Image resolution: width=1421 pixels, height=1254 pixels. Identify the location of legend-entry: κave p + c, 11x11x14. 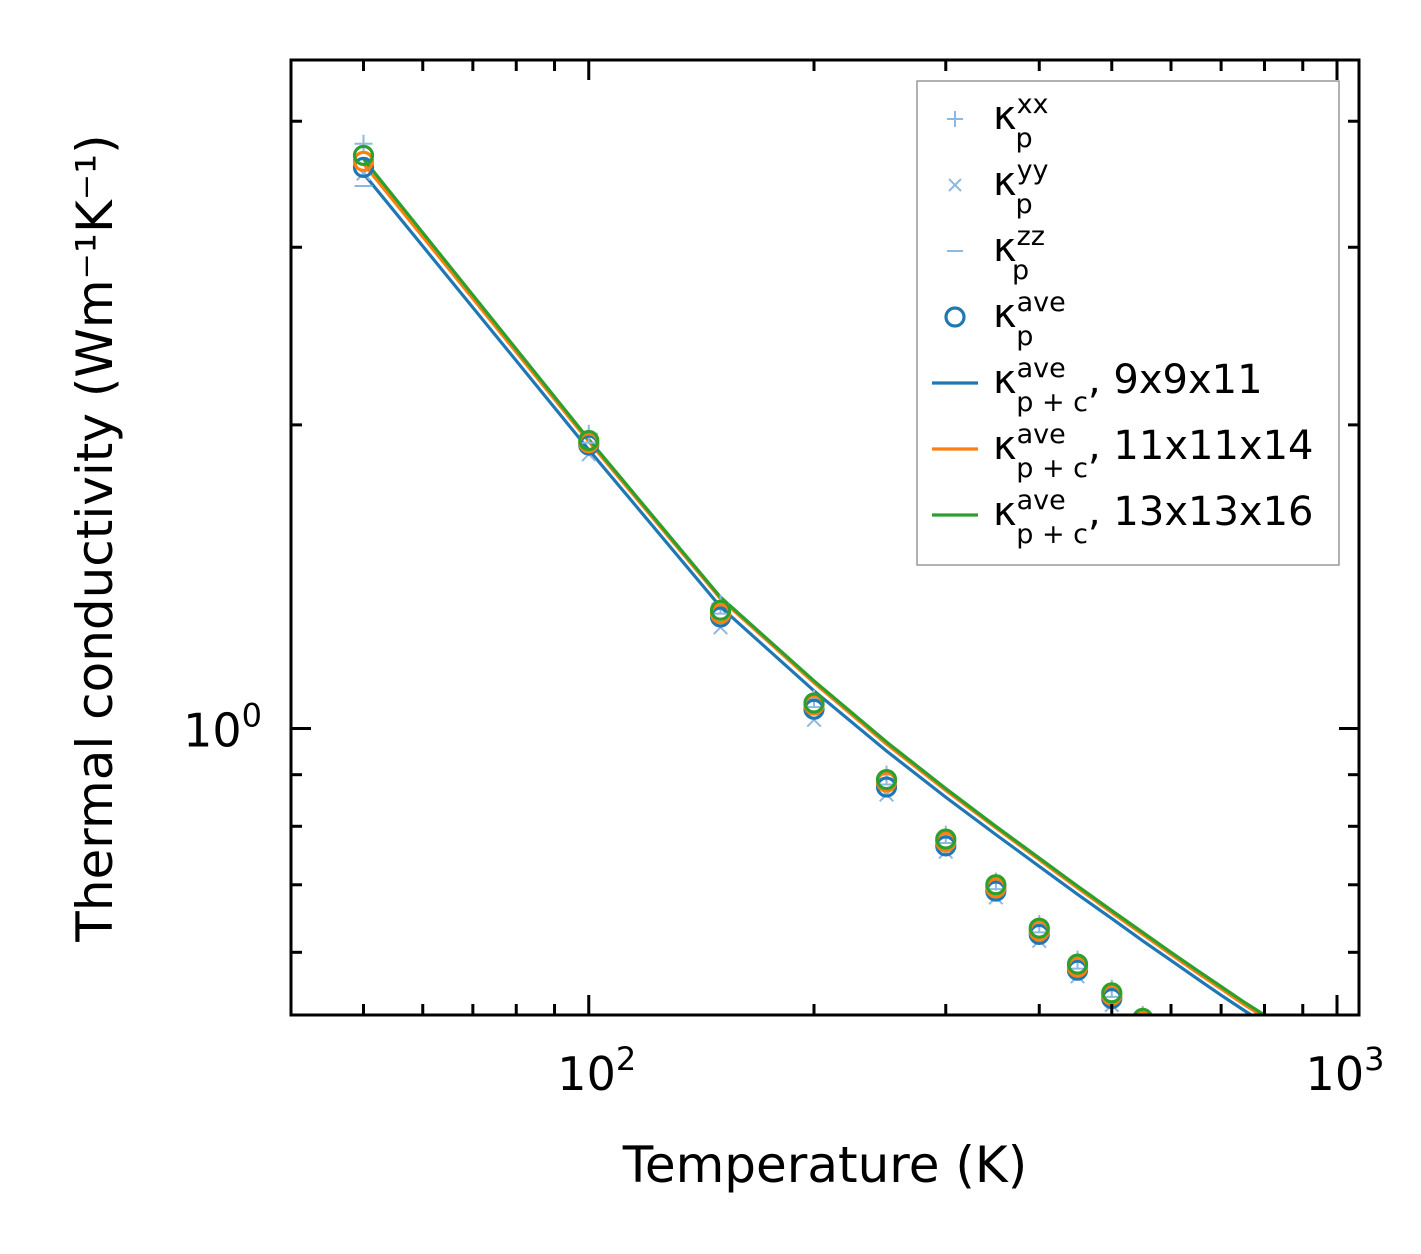
(1122, 451).